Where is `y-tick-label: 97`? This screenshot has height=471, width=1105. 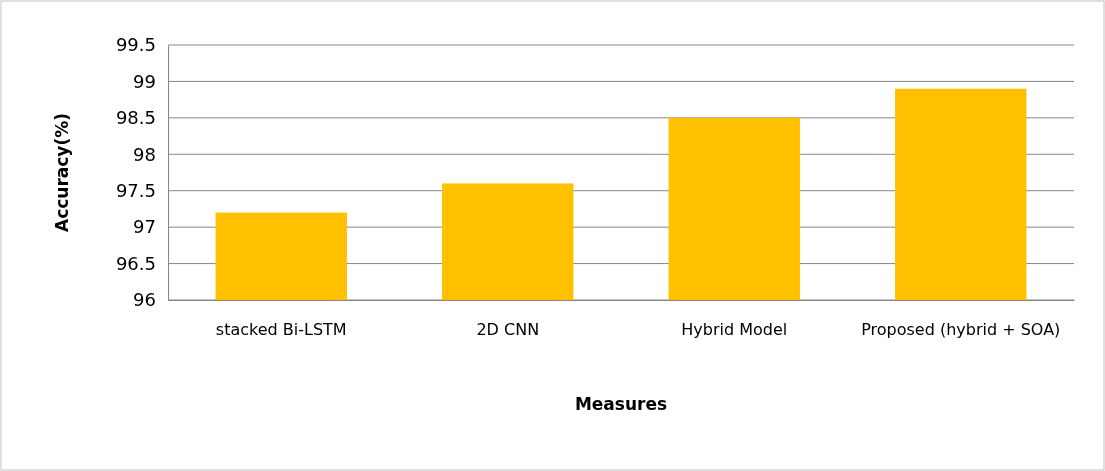 y-tick-label: 97 is located at coordinates (144, 227).